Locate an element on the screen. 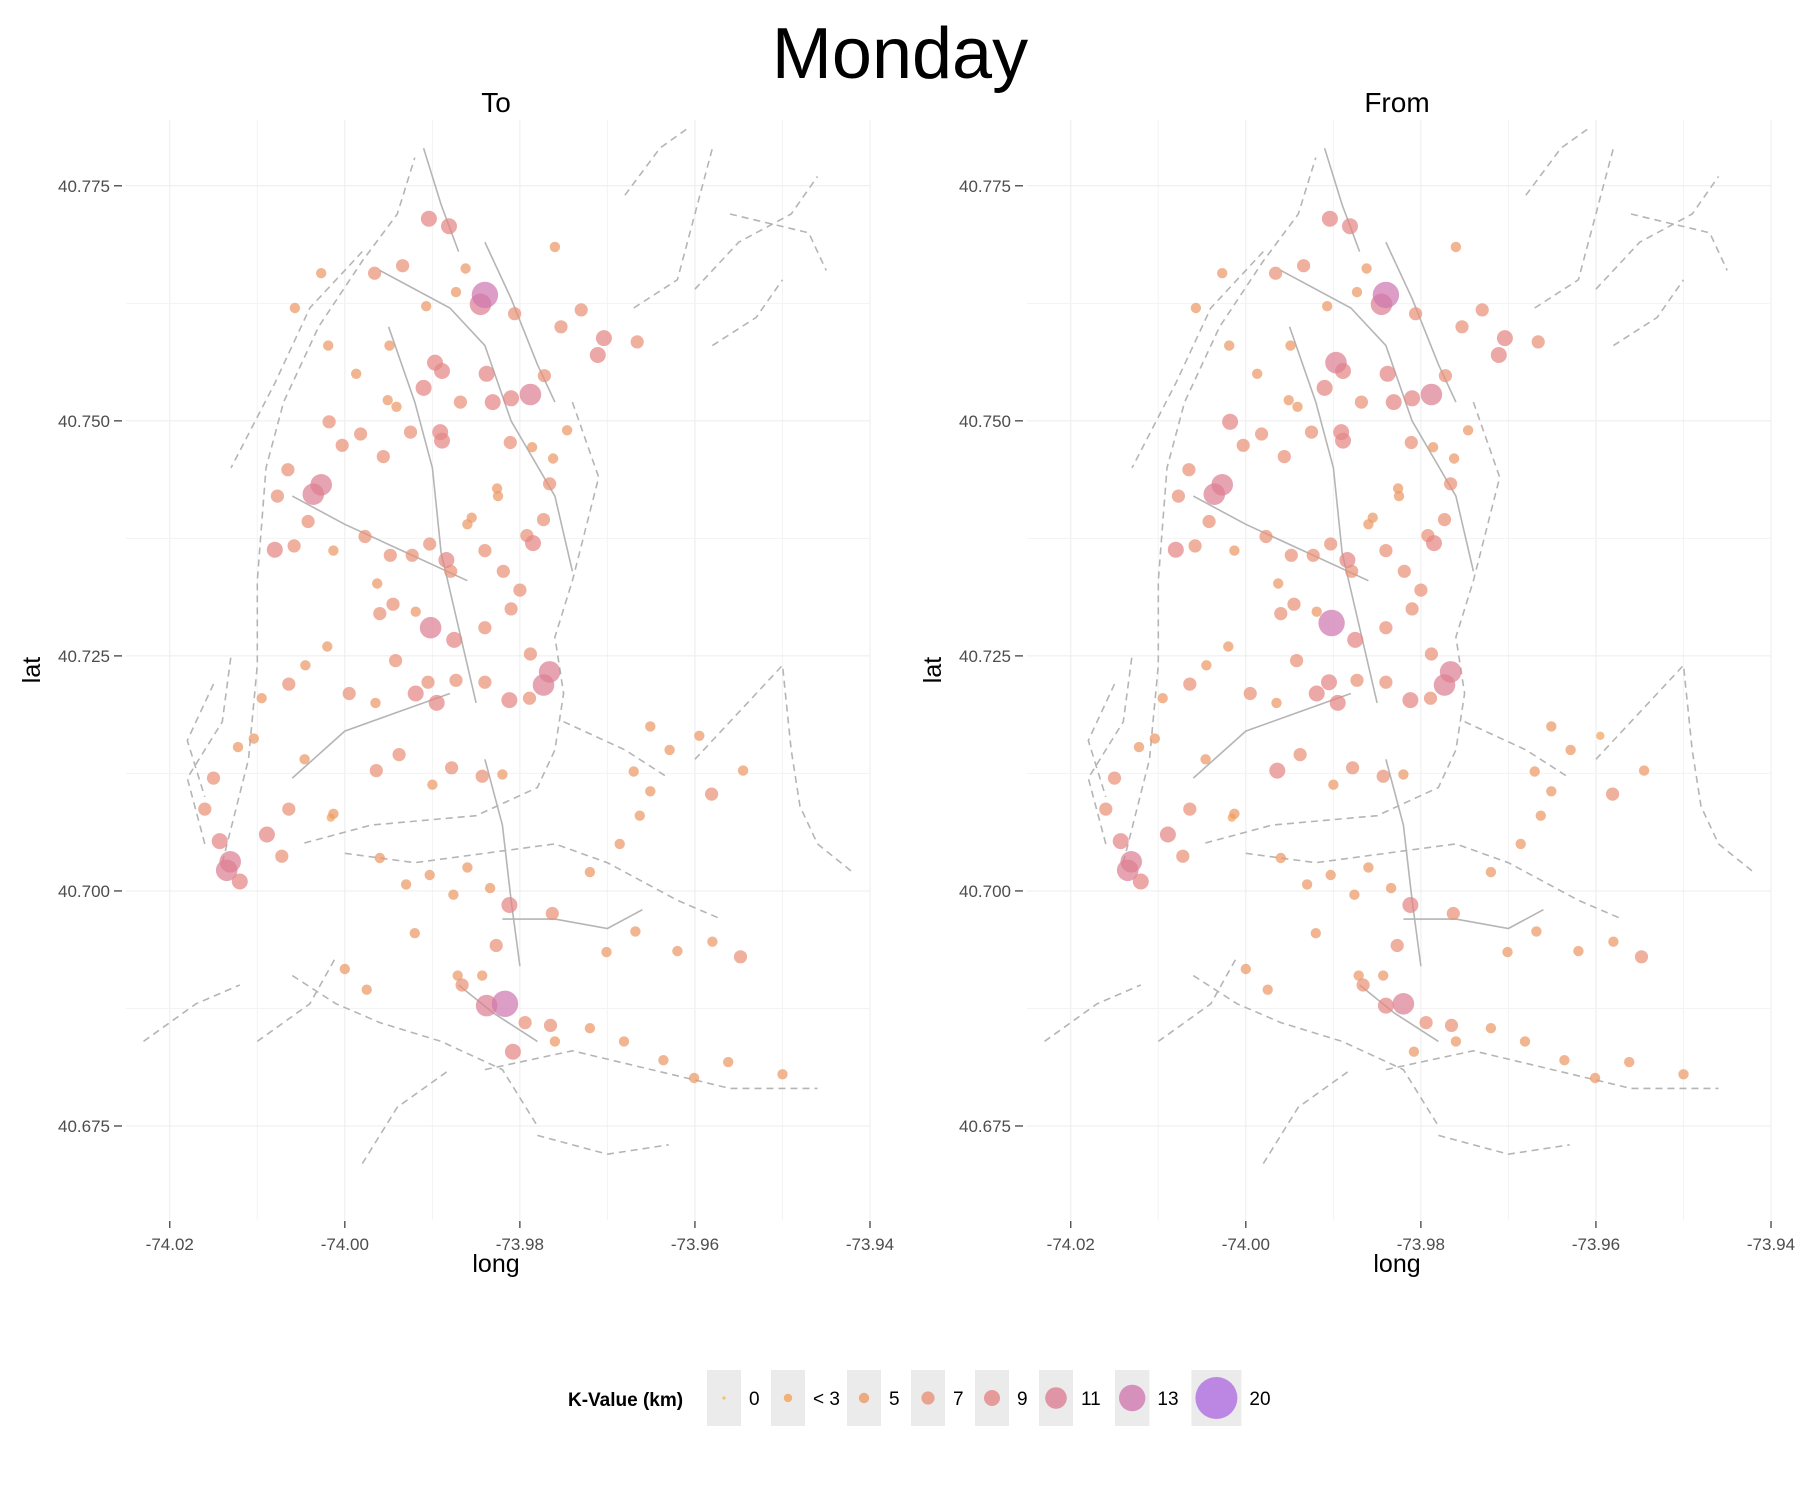 The height and width of the screenshot is (1500, 1800). y-tick-label: 40.725 is located at coordinates (985, 656).